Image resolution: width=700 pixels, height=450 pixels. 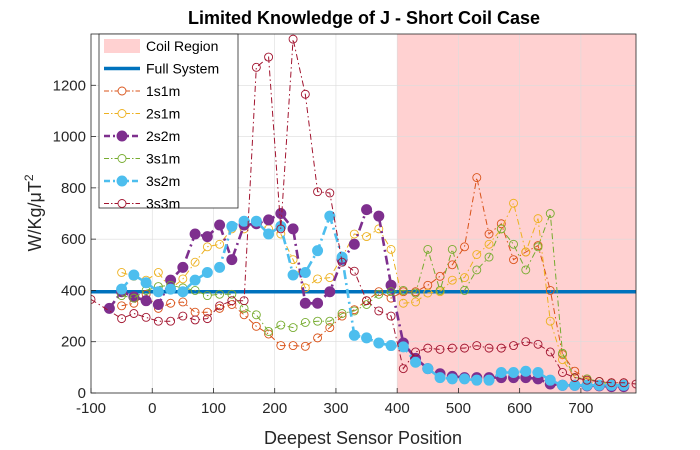 What do you see at coordinates (364, 18) in the screenshot?
I see `chart-title: Limited Knowledge of J - Short Coil Case` at bounding box center [364, 18].